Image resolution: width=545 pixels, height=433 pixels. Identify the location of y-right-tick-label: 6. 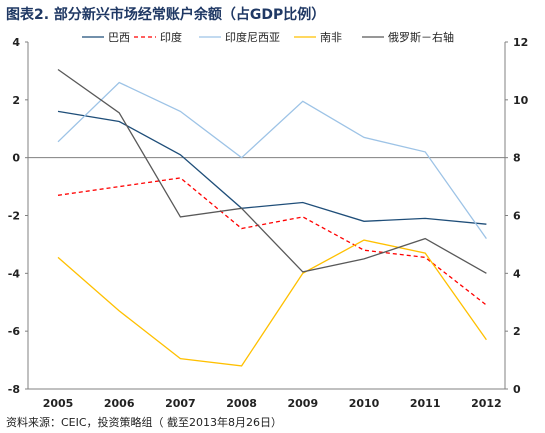
(517, 216).